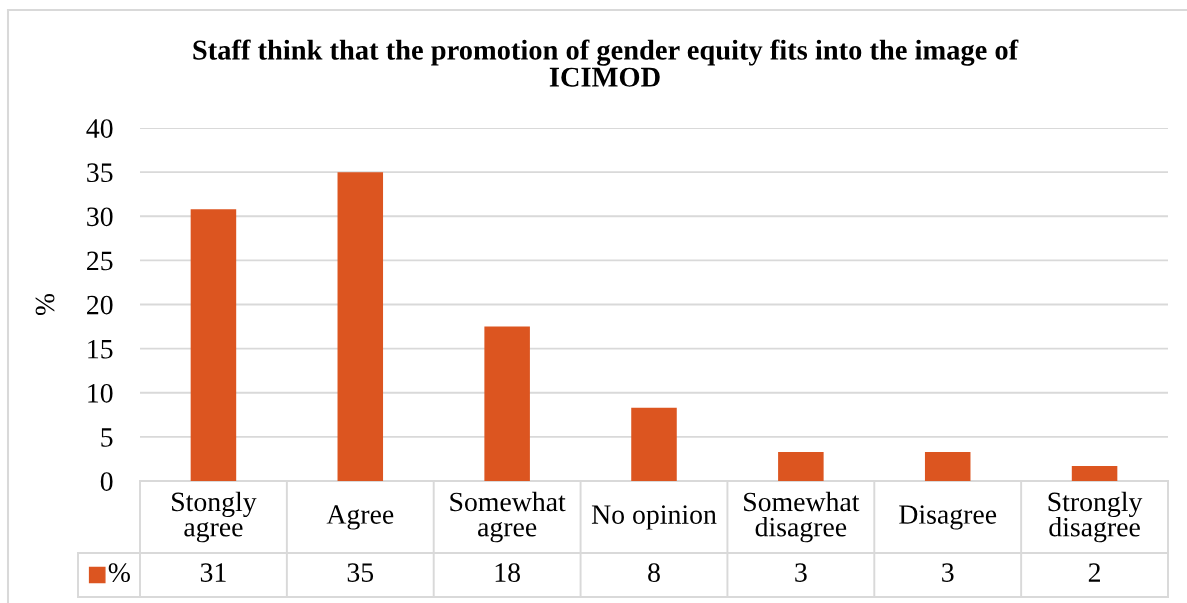  Describe the element at coordinates (100, 349) in the screenshot. I see `y-tick-label: 15` at that location.